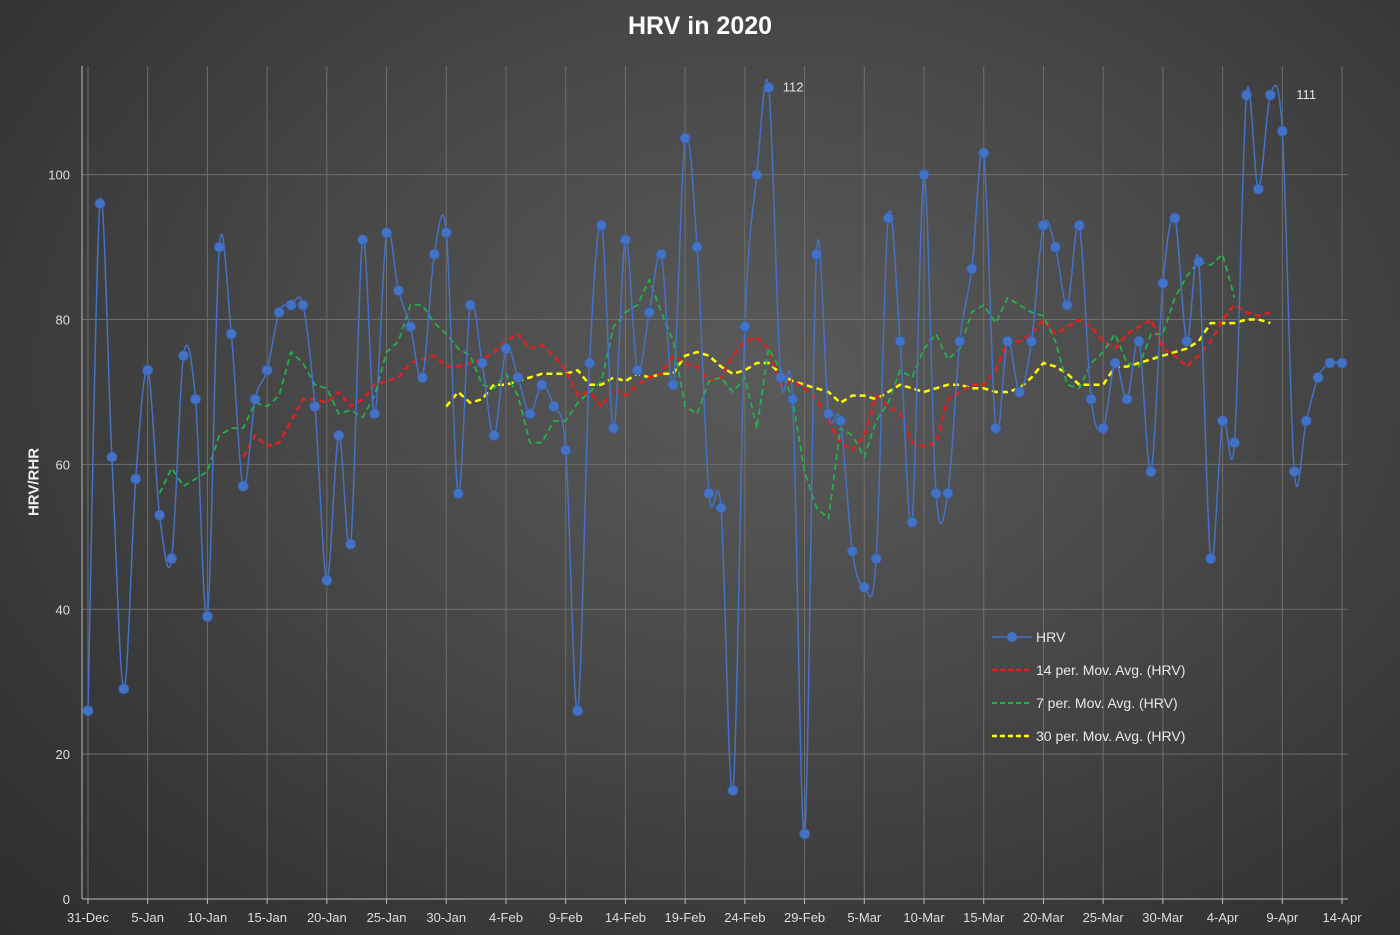 This screenshot has width=1400, height=935. I want to click on legend-item-ma7: 7 per. Mov. Avg. (HRV), so click(1120, 702).